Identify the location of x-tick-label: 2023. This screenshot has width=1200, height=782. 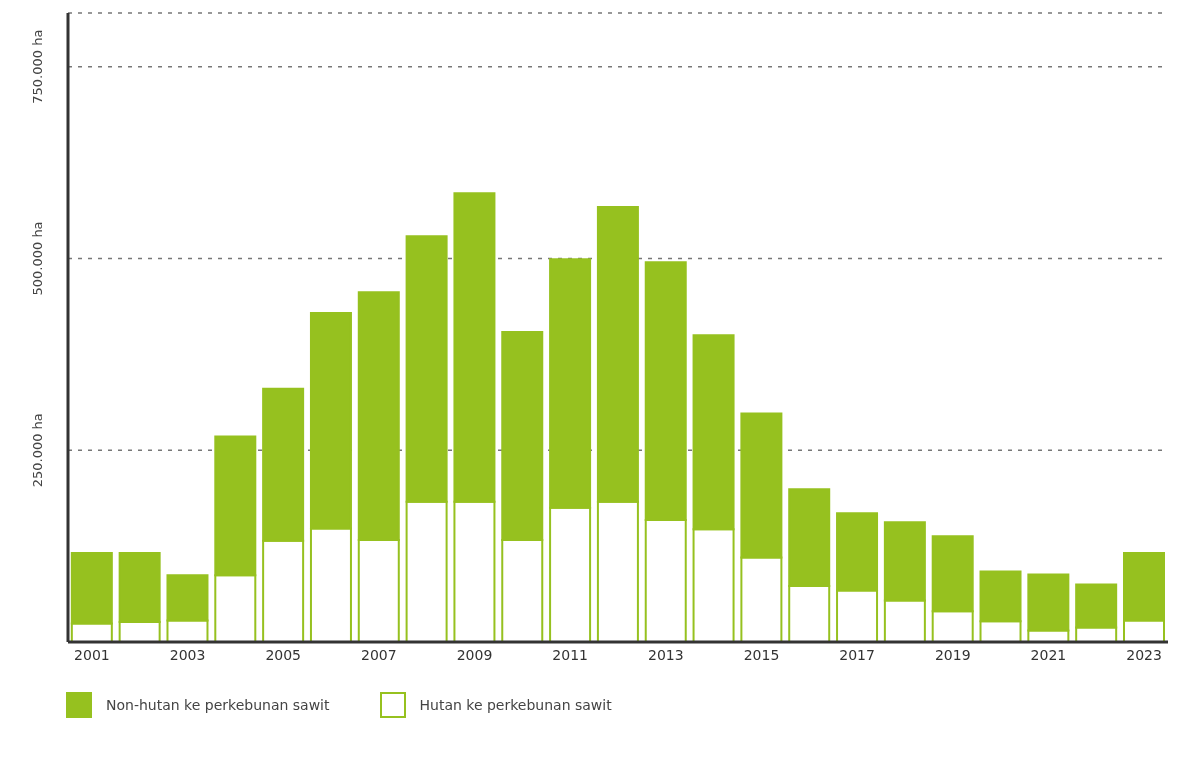
(1144, 654).